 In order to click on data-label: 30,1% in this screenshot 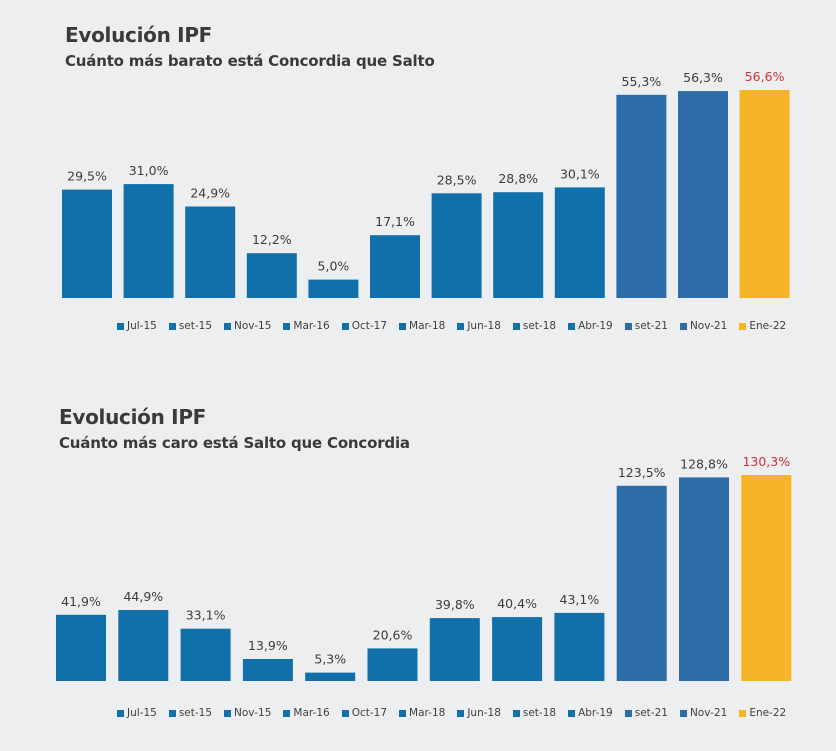, I will do `click(580, 173)`.